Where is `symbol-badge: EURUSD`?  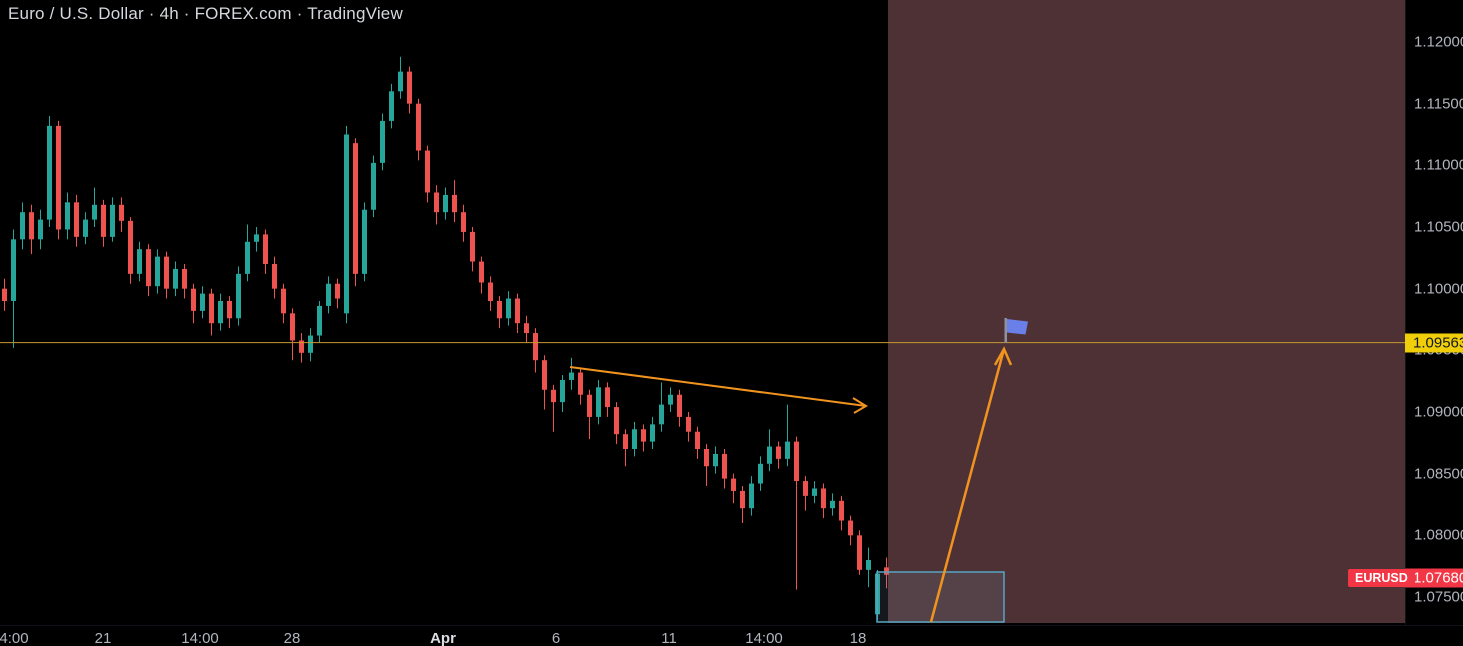
symbol-badge: EURUSD is located at coordinates (1381, 578).